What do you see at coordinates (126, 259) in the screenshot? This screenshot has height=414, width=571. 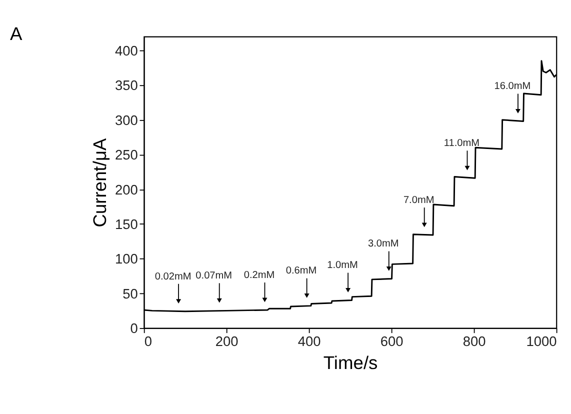 I see `y-tick-label: 100` at bounding box center [126, 259].